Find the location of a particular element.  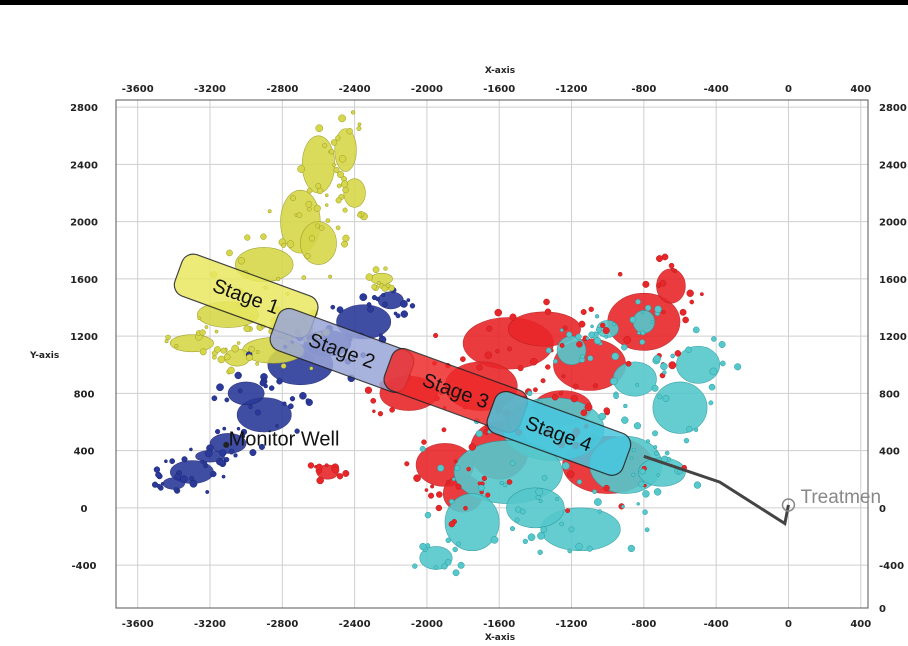

y-tick-left-6: 400 is located at coordinates (84, 452).